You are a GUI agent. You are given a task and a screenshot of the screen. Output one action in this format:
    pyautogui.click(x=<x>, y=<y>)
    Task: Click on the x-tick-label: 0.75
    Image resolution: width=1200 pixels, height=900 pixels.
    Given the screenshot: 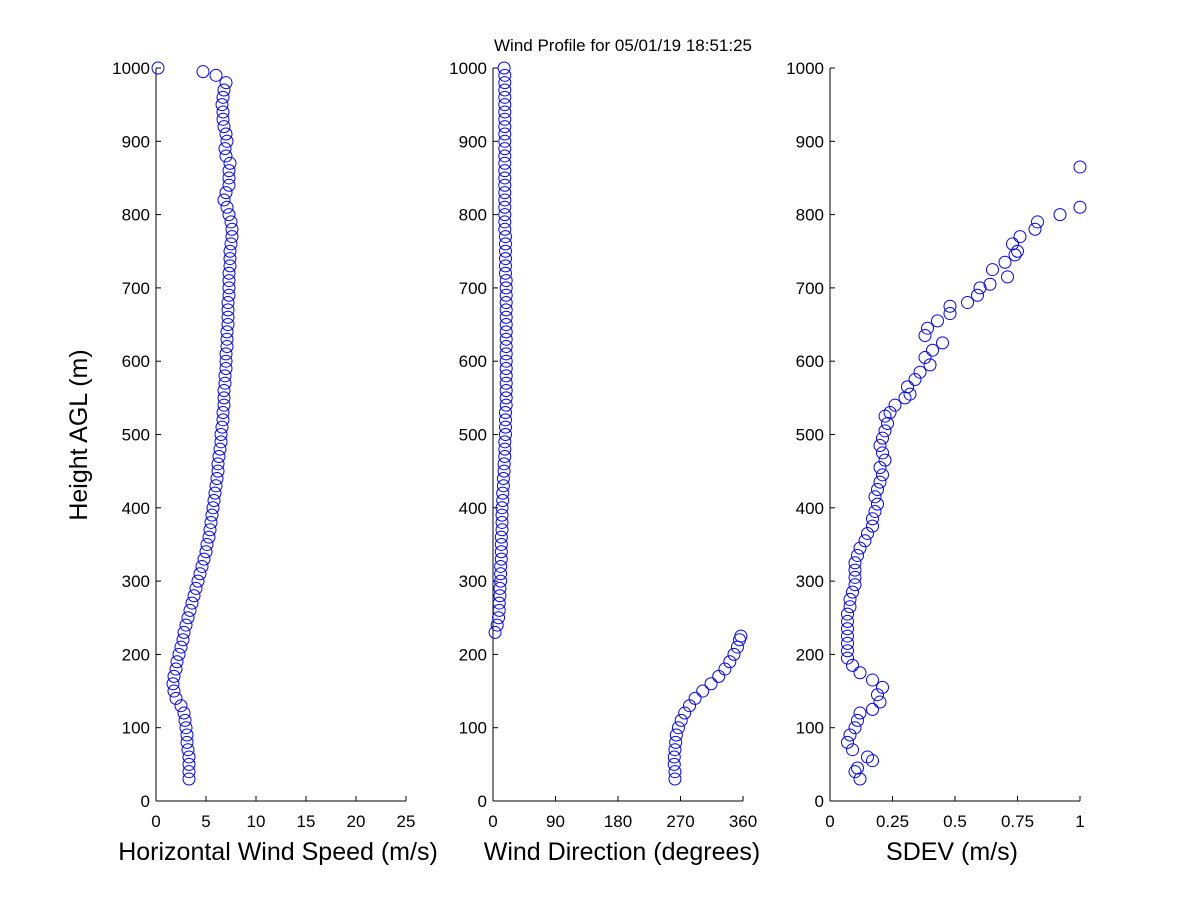 What is the action you would take?
    pyautogui.click(x=1017, y=821)
    